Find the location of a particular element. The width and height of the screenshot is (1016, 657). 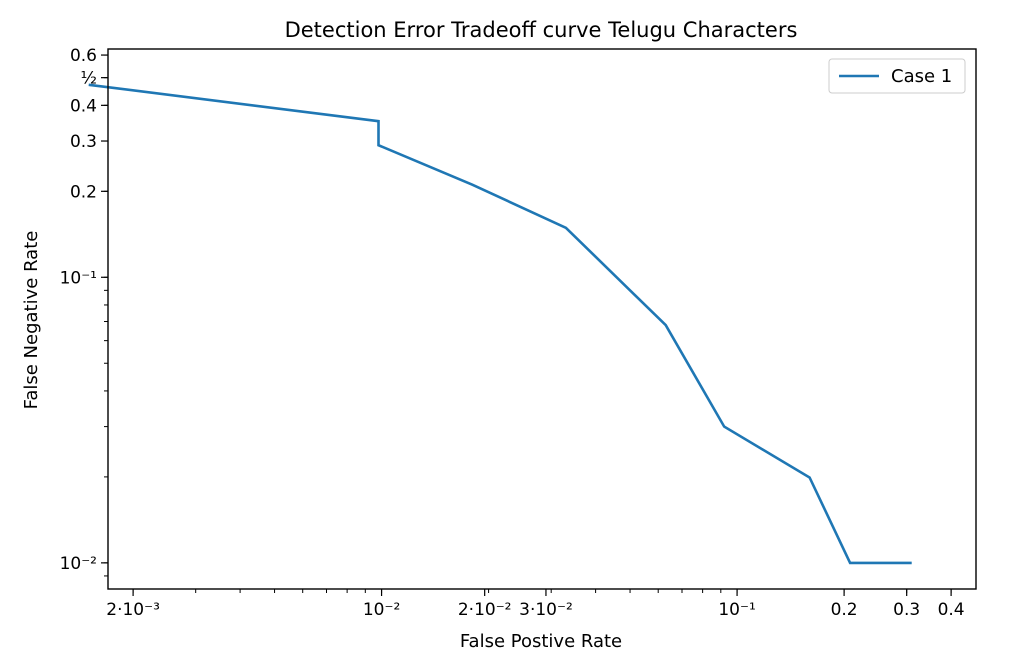

x-ticks: 2·10⁻³ 10⁻² 2·10⁻² 3·10⁻² 10⁻¹ 0.2 0.3 0.4 is located at coordinates (535, 604).